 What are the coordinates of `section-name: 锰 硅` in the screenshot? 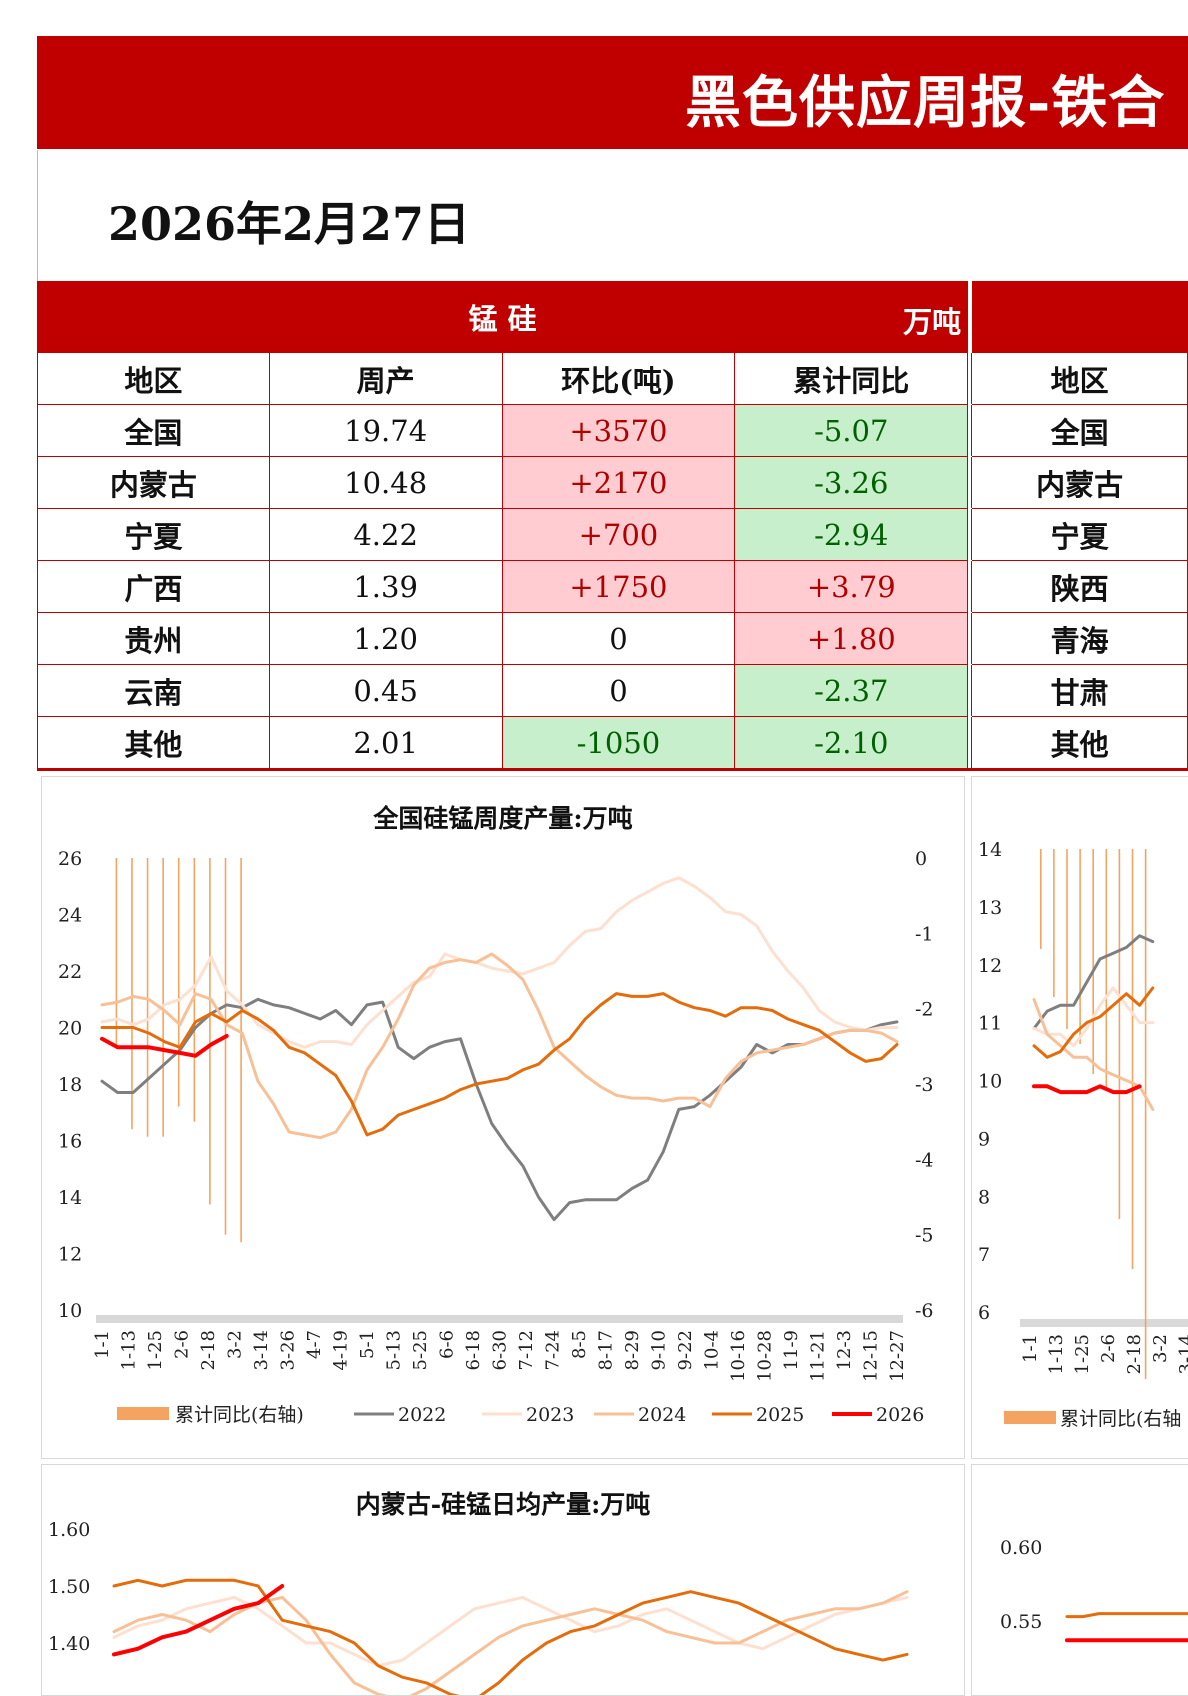 It's located at (502, 319).